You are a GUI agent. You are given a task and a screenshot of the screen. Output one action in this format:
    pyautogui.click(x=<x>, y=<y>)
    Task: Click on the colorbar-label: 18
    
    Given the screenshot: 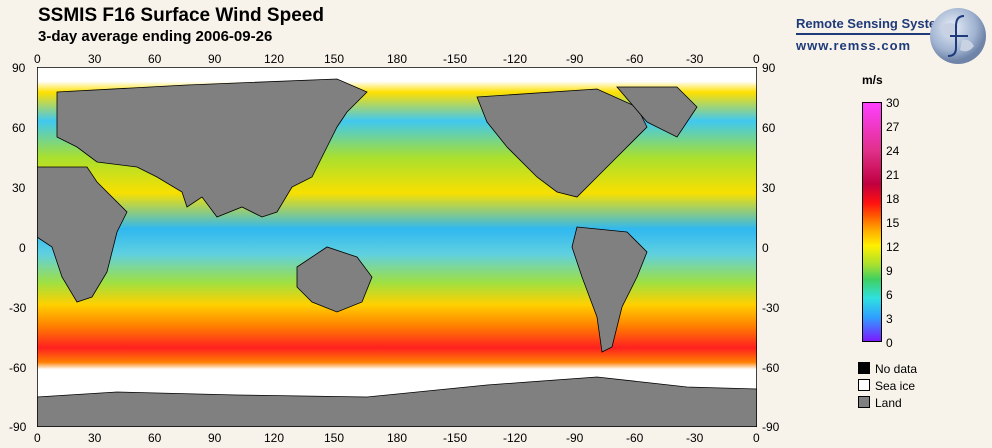 What is the action you would take?
    pyautogui.click(x=893, y=199)
    